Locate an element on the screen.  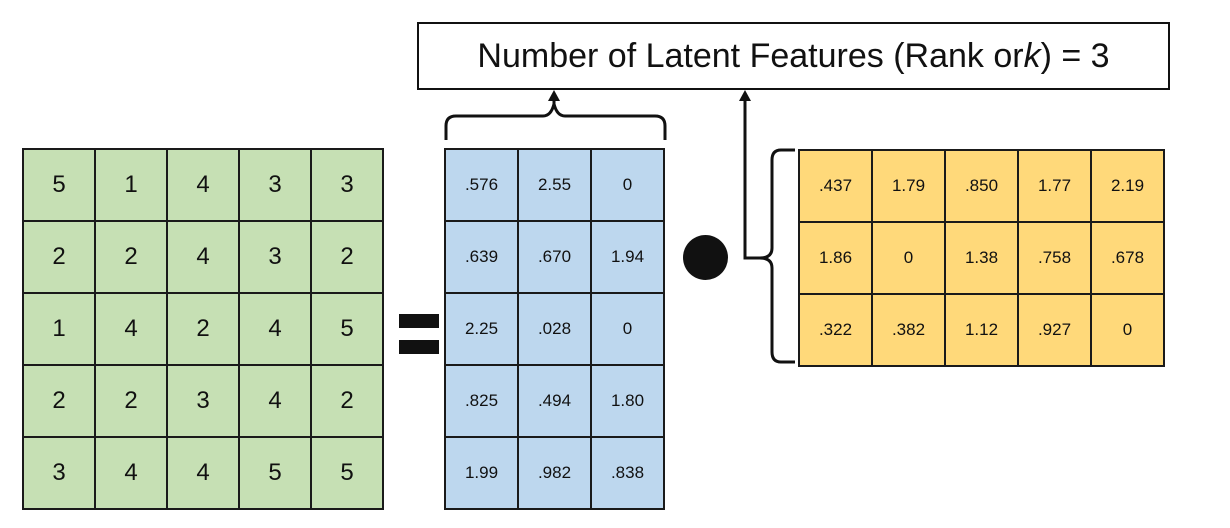
item-brace-arrow-line is located at coordinates (751, 180).